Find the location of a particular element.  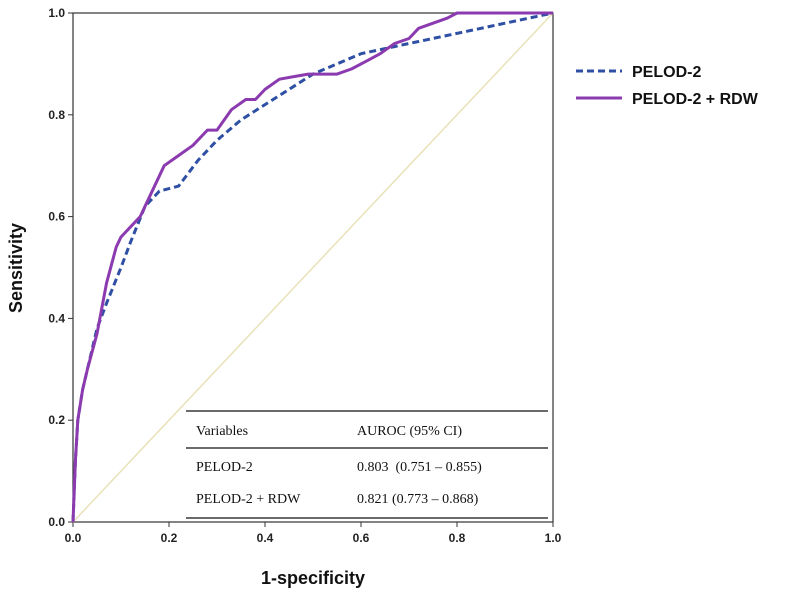

legend-label-pelod2: PELOD-2 is located at coordinates (666, 72).